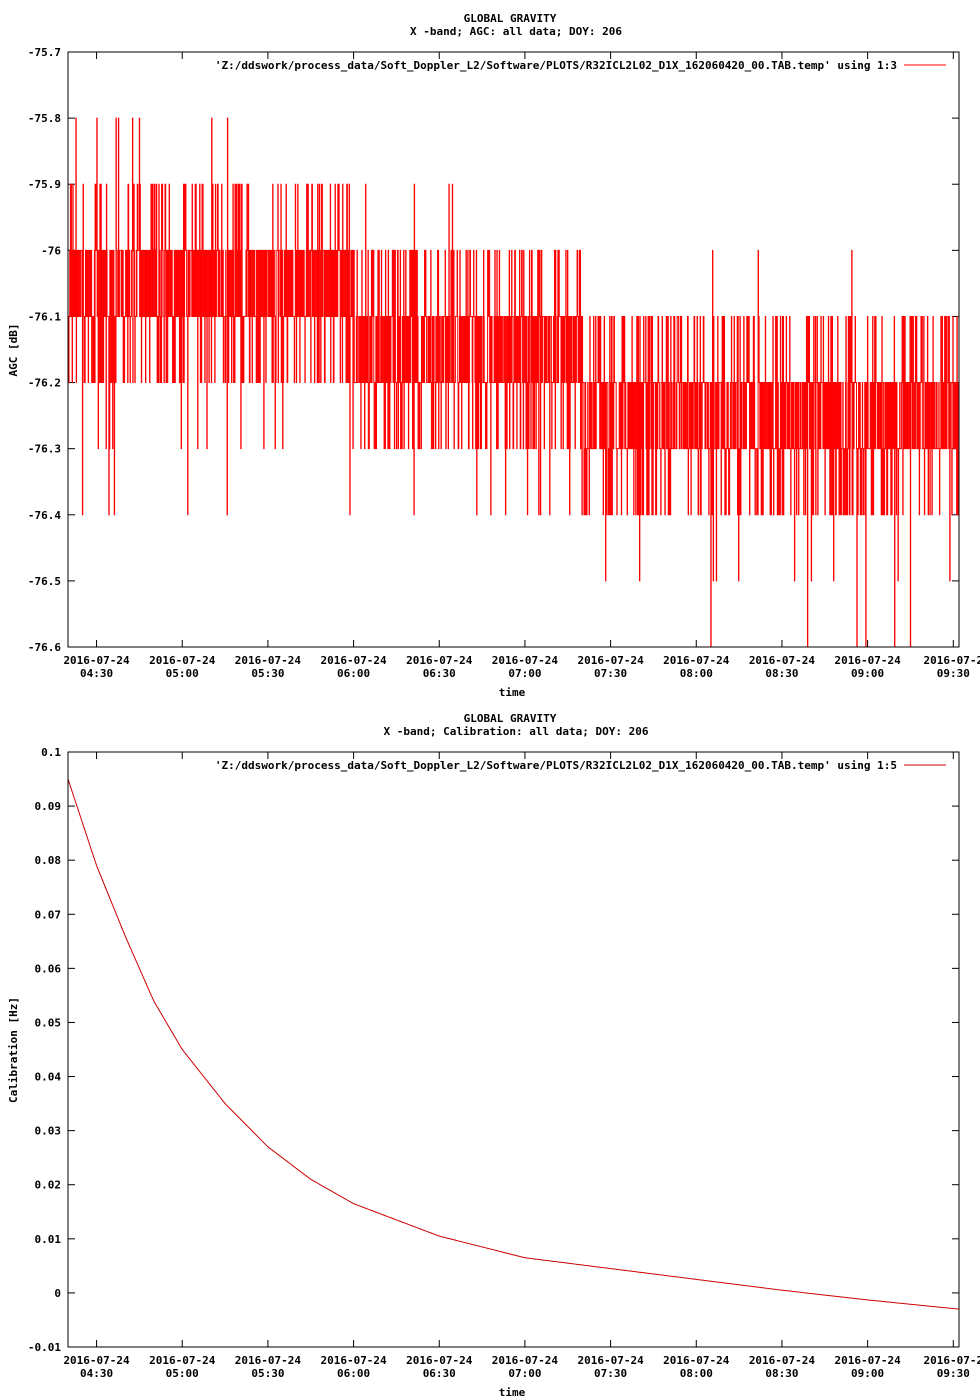  I want to click on y-tick-label: 0.03, so click(48, 1131).